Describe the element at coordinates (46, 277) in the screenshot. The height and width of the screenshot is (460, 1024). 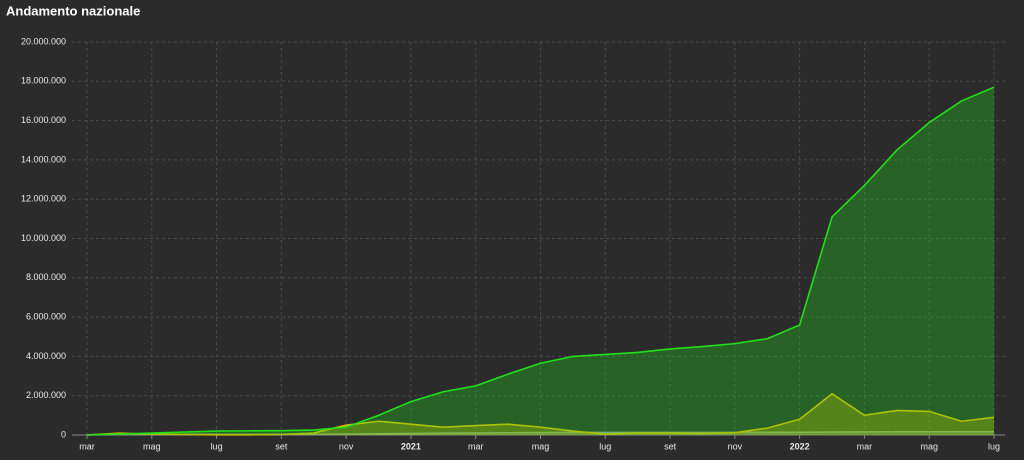
I see `y-tick-label: 8.000.000` at that location.